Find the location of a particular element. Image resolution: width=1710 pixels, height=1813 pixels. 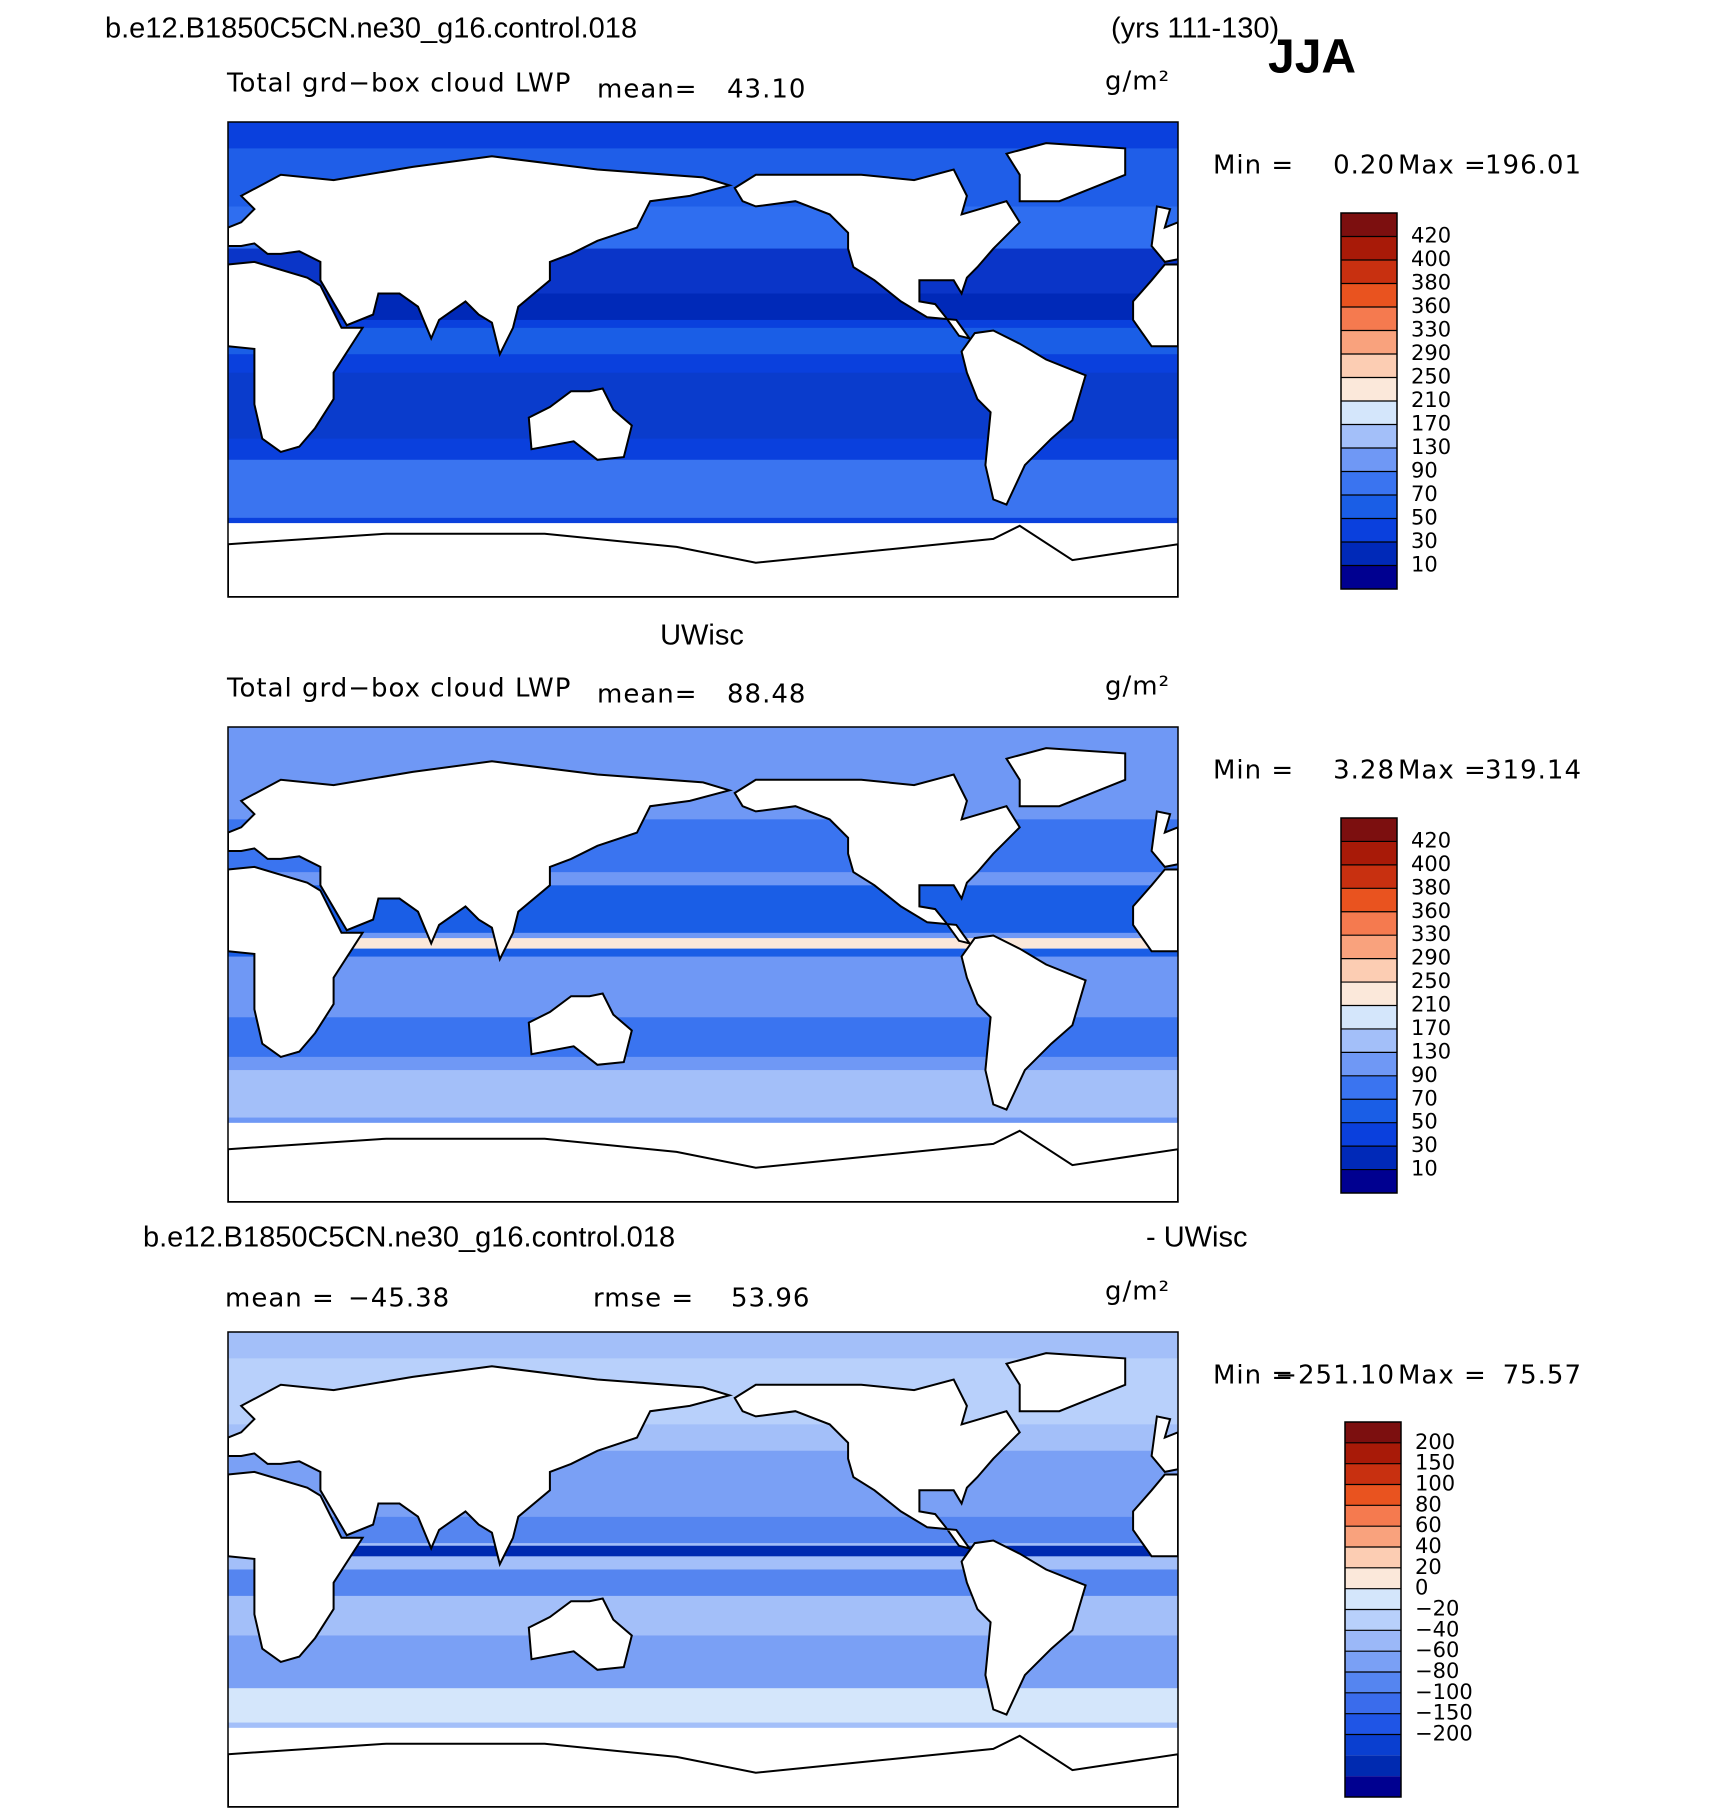

season: JJA is located at coordinates (1312, 57).